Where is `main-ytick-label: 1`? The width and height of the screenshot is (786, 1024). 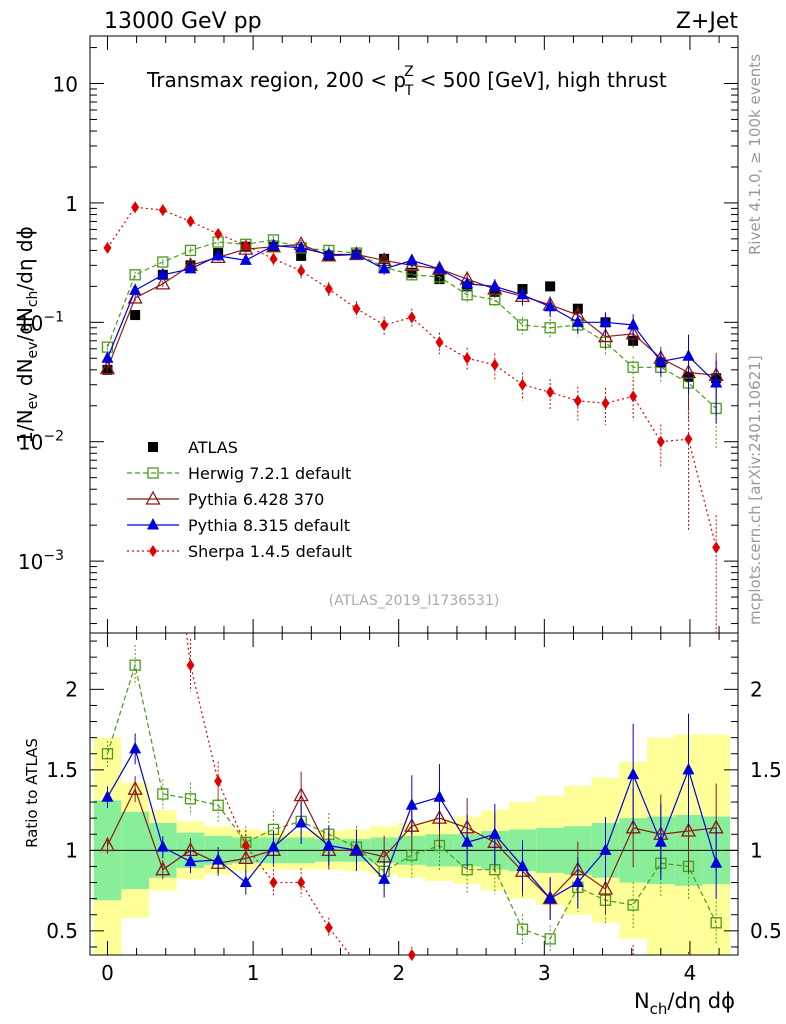
main-ytick-label: 1 is located at coordinates (71, 204).